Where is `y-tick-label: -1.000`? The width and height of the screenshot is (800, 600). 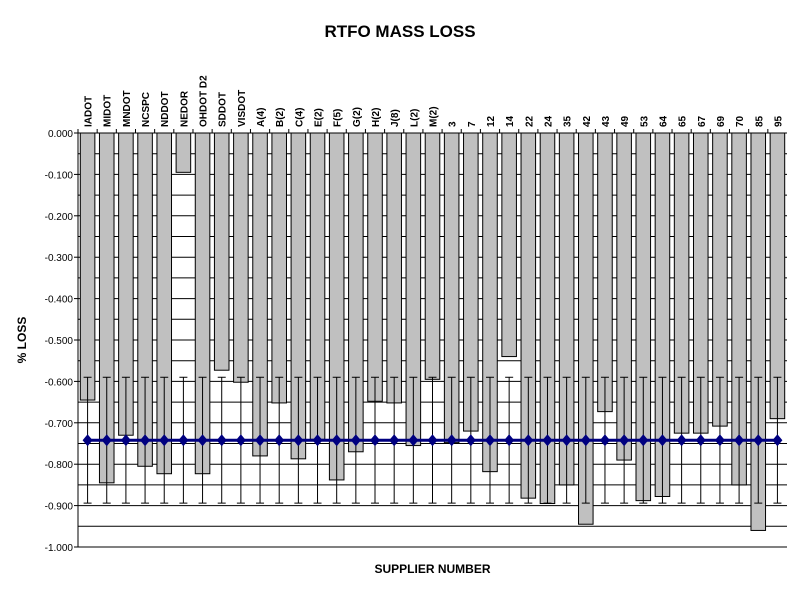 y-tick-label: -1.000 is located at coordinates (59, 548).